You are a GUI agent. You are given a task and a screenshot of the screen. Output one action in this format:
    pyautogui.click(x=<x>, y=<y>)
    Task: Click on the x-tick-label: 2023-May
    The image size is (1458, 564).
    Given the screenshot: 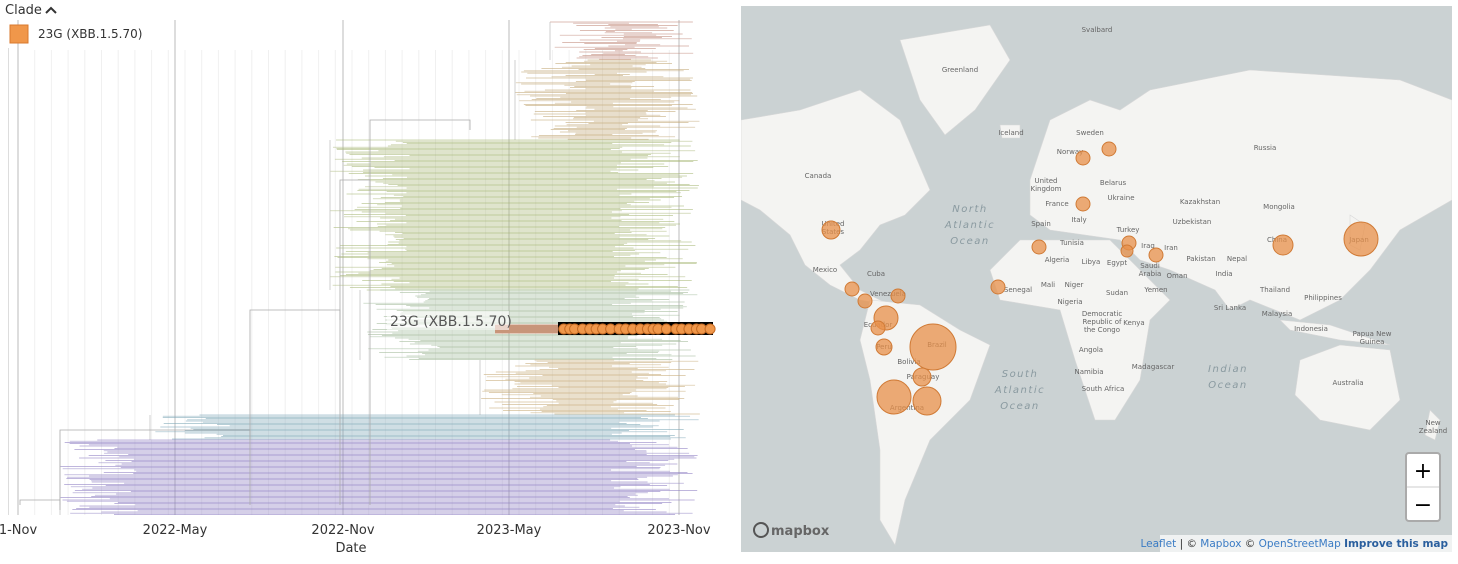 What is the action you would take?
    pyautogui.click(x=509, y=530)
    